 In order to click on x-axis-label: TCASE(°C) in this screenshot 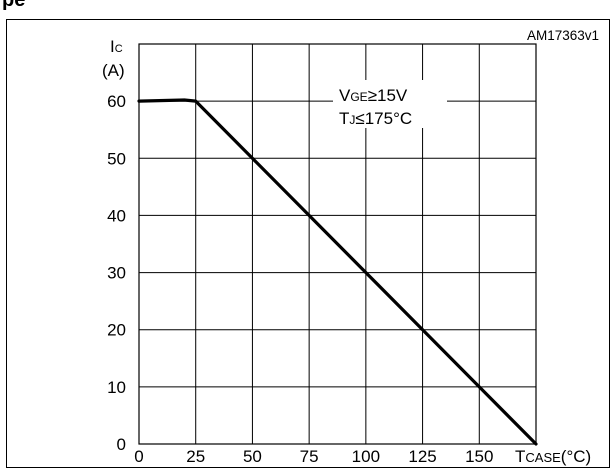, I will do `click(553, 456)`.